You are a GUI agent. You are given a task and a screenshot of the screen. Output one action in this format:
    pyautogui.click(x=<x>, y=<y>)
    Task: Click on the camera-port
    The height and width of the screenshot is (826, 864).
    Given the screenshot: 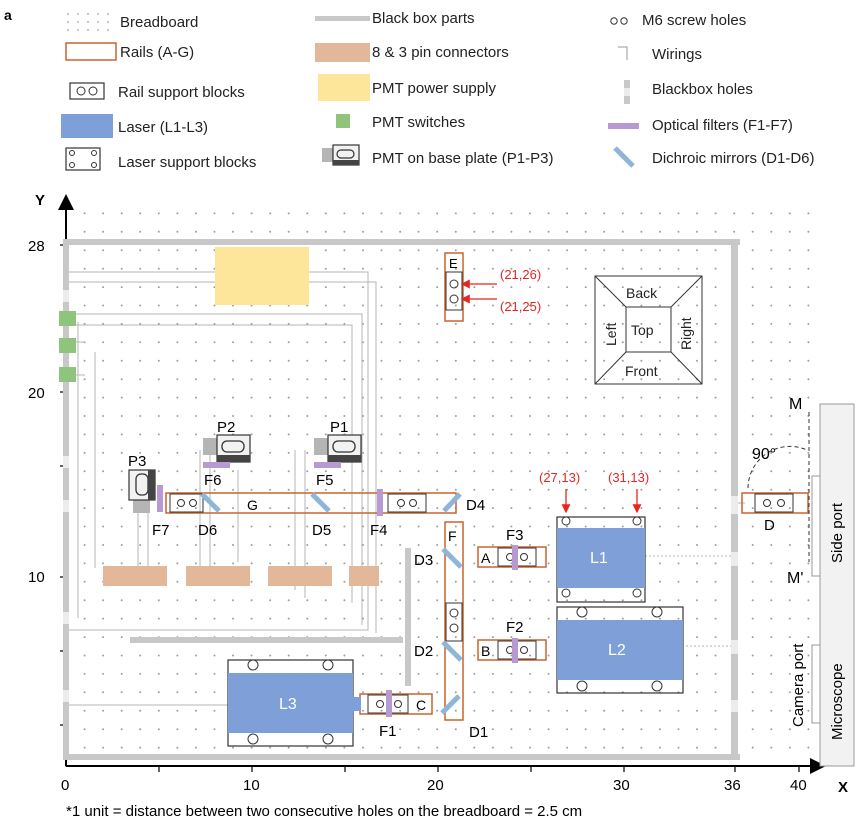 What is the action you would take?
    pyautogui.click(x=816, y=684)
    